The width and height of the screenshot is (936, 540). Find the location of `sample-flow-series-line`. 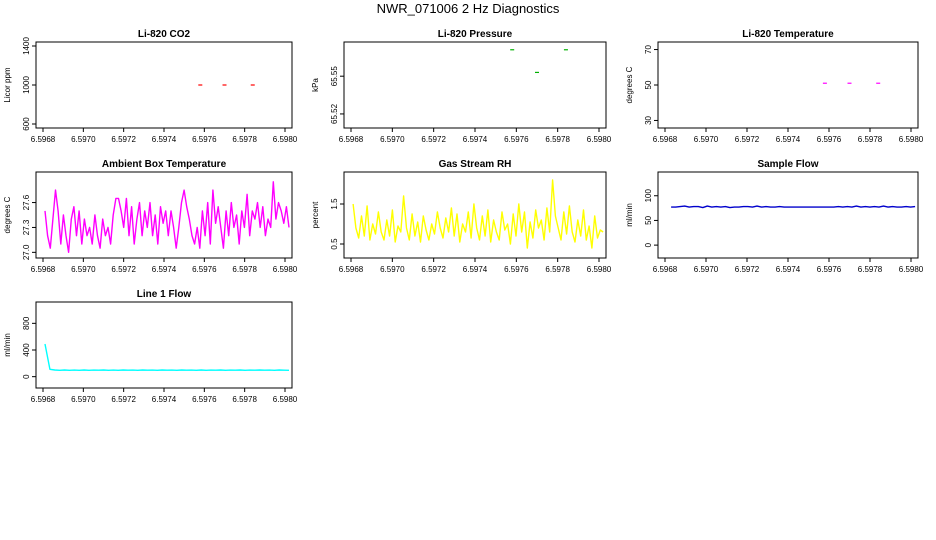

sample-flow-series-line is located at coordinates (793, 207).